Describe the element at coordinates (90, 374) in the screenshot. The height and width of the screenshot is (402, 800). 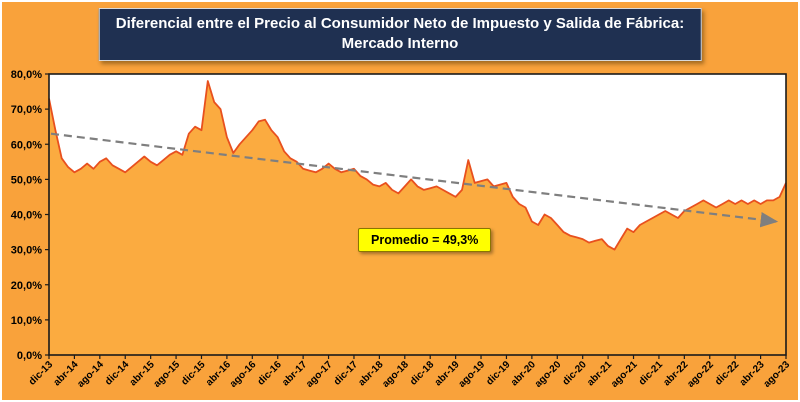
I see `svg-text: ago-14` at that location.